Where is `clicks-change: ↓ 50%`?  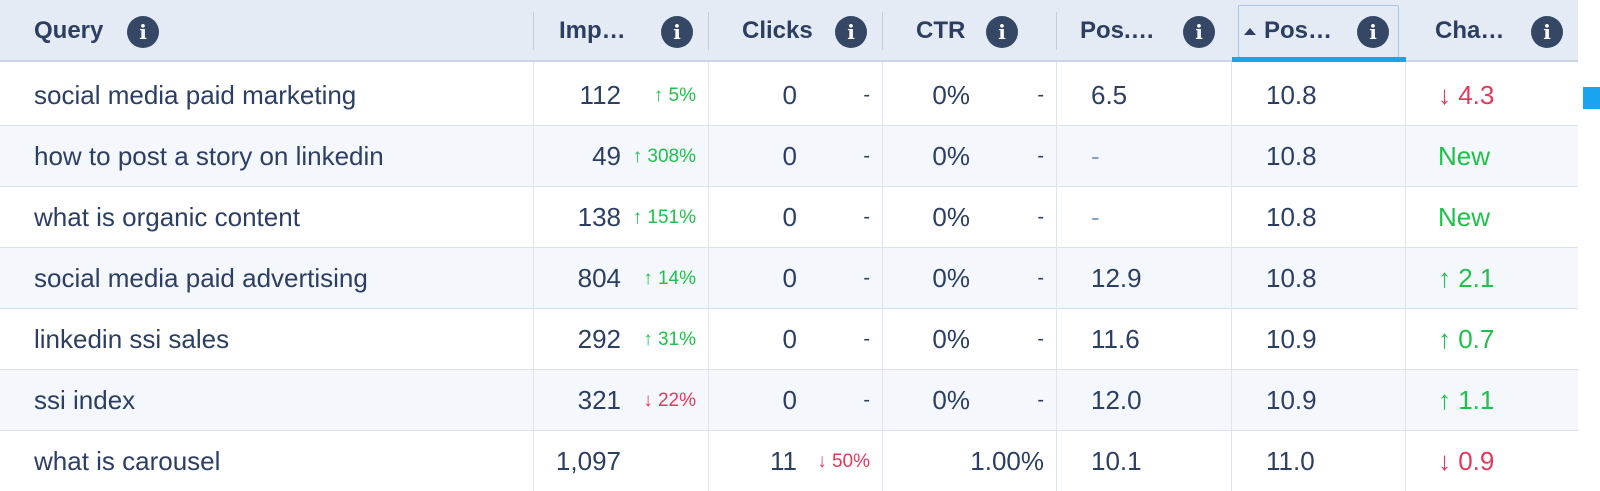 clicks-change: ↓ 50% is located at coordinates (843, 461).